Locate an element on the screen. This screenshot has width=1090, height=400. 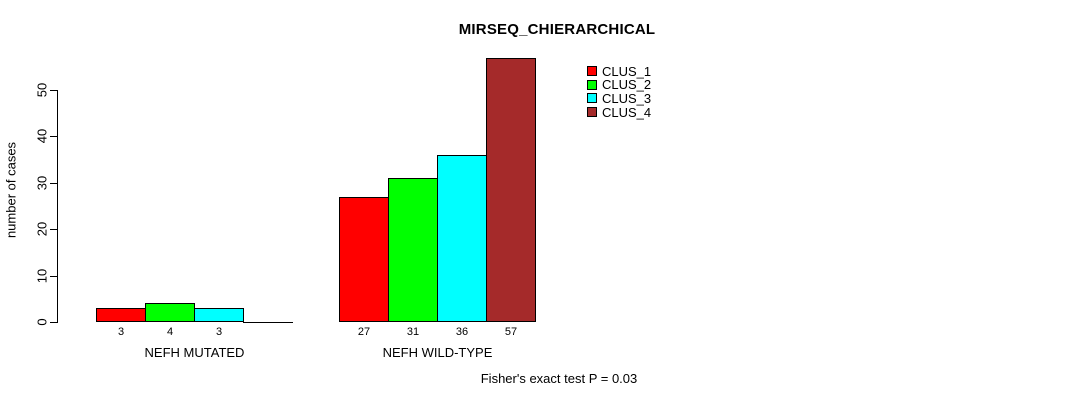
group-label: NEFH WILD-TYPE is located at coordinates (437, 352).